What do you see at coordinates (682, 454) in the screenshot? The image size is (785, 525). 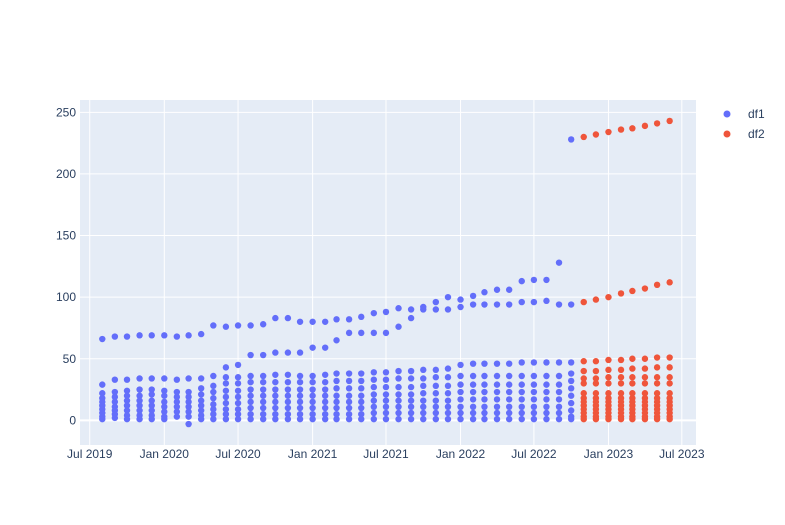 I see `x-tick-label: Jul 2023` at bounding box center [682, 454].